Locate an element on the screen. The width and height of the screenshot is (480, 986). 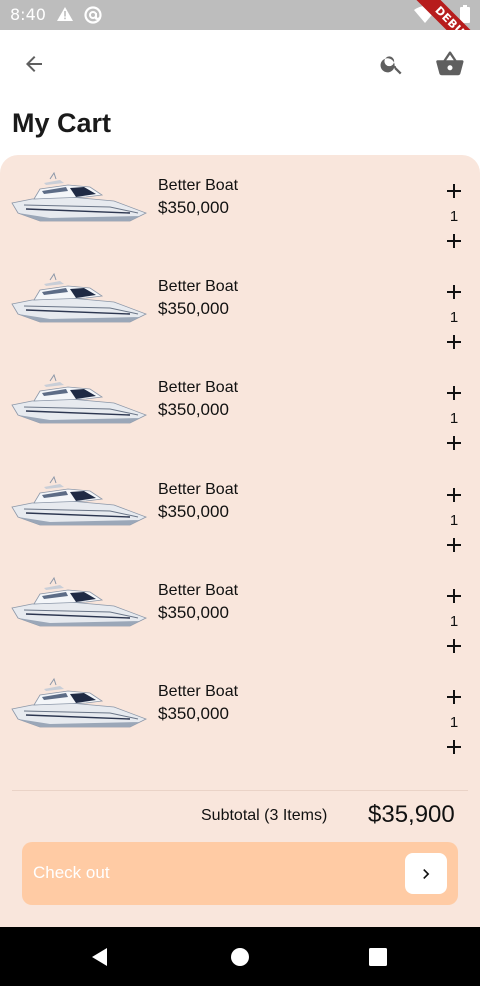
nav-home-icon is located at coordinates (240, 957).